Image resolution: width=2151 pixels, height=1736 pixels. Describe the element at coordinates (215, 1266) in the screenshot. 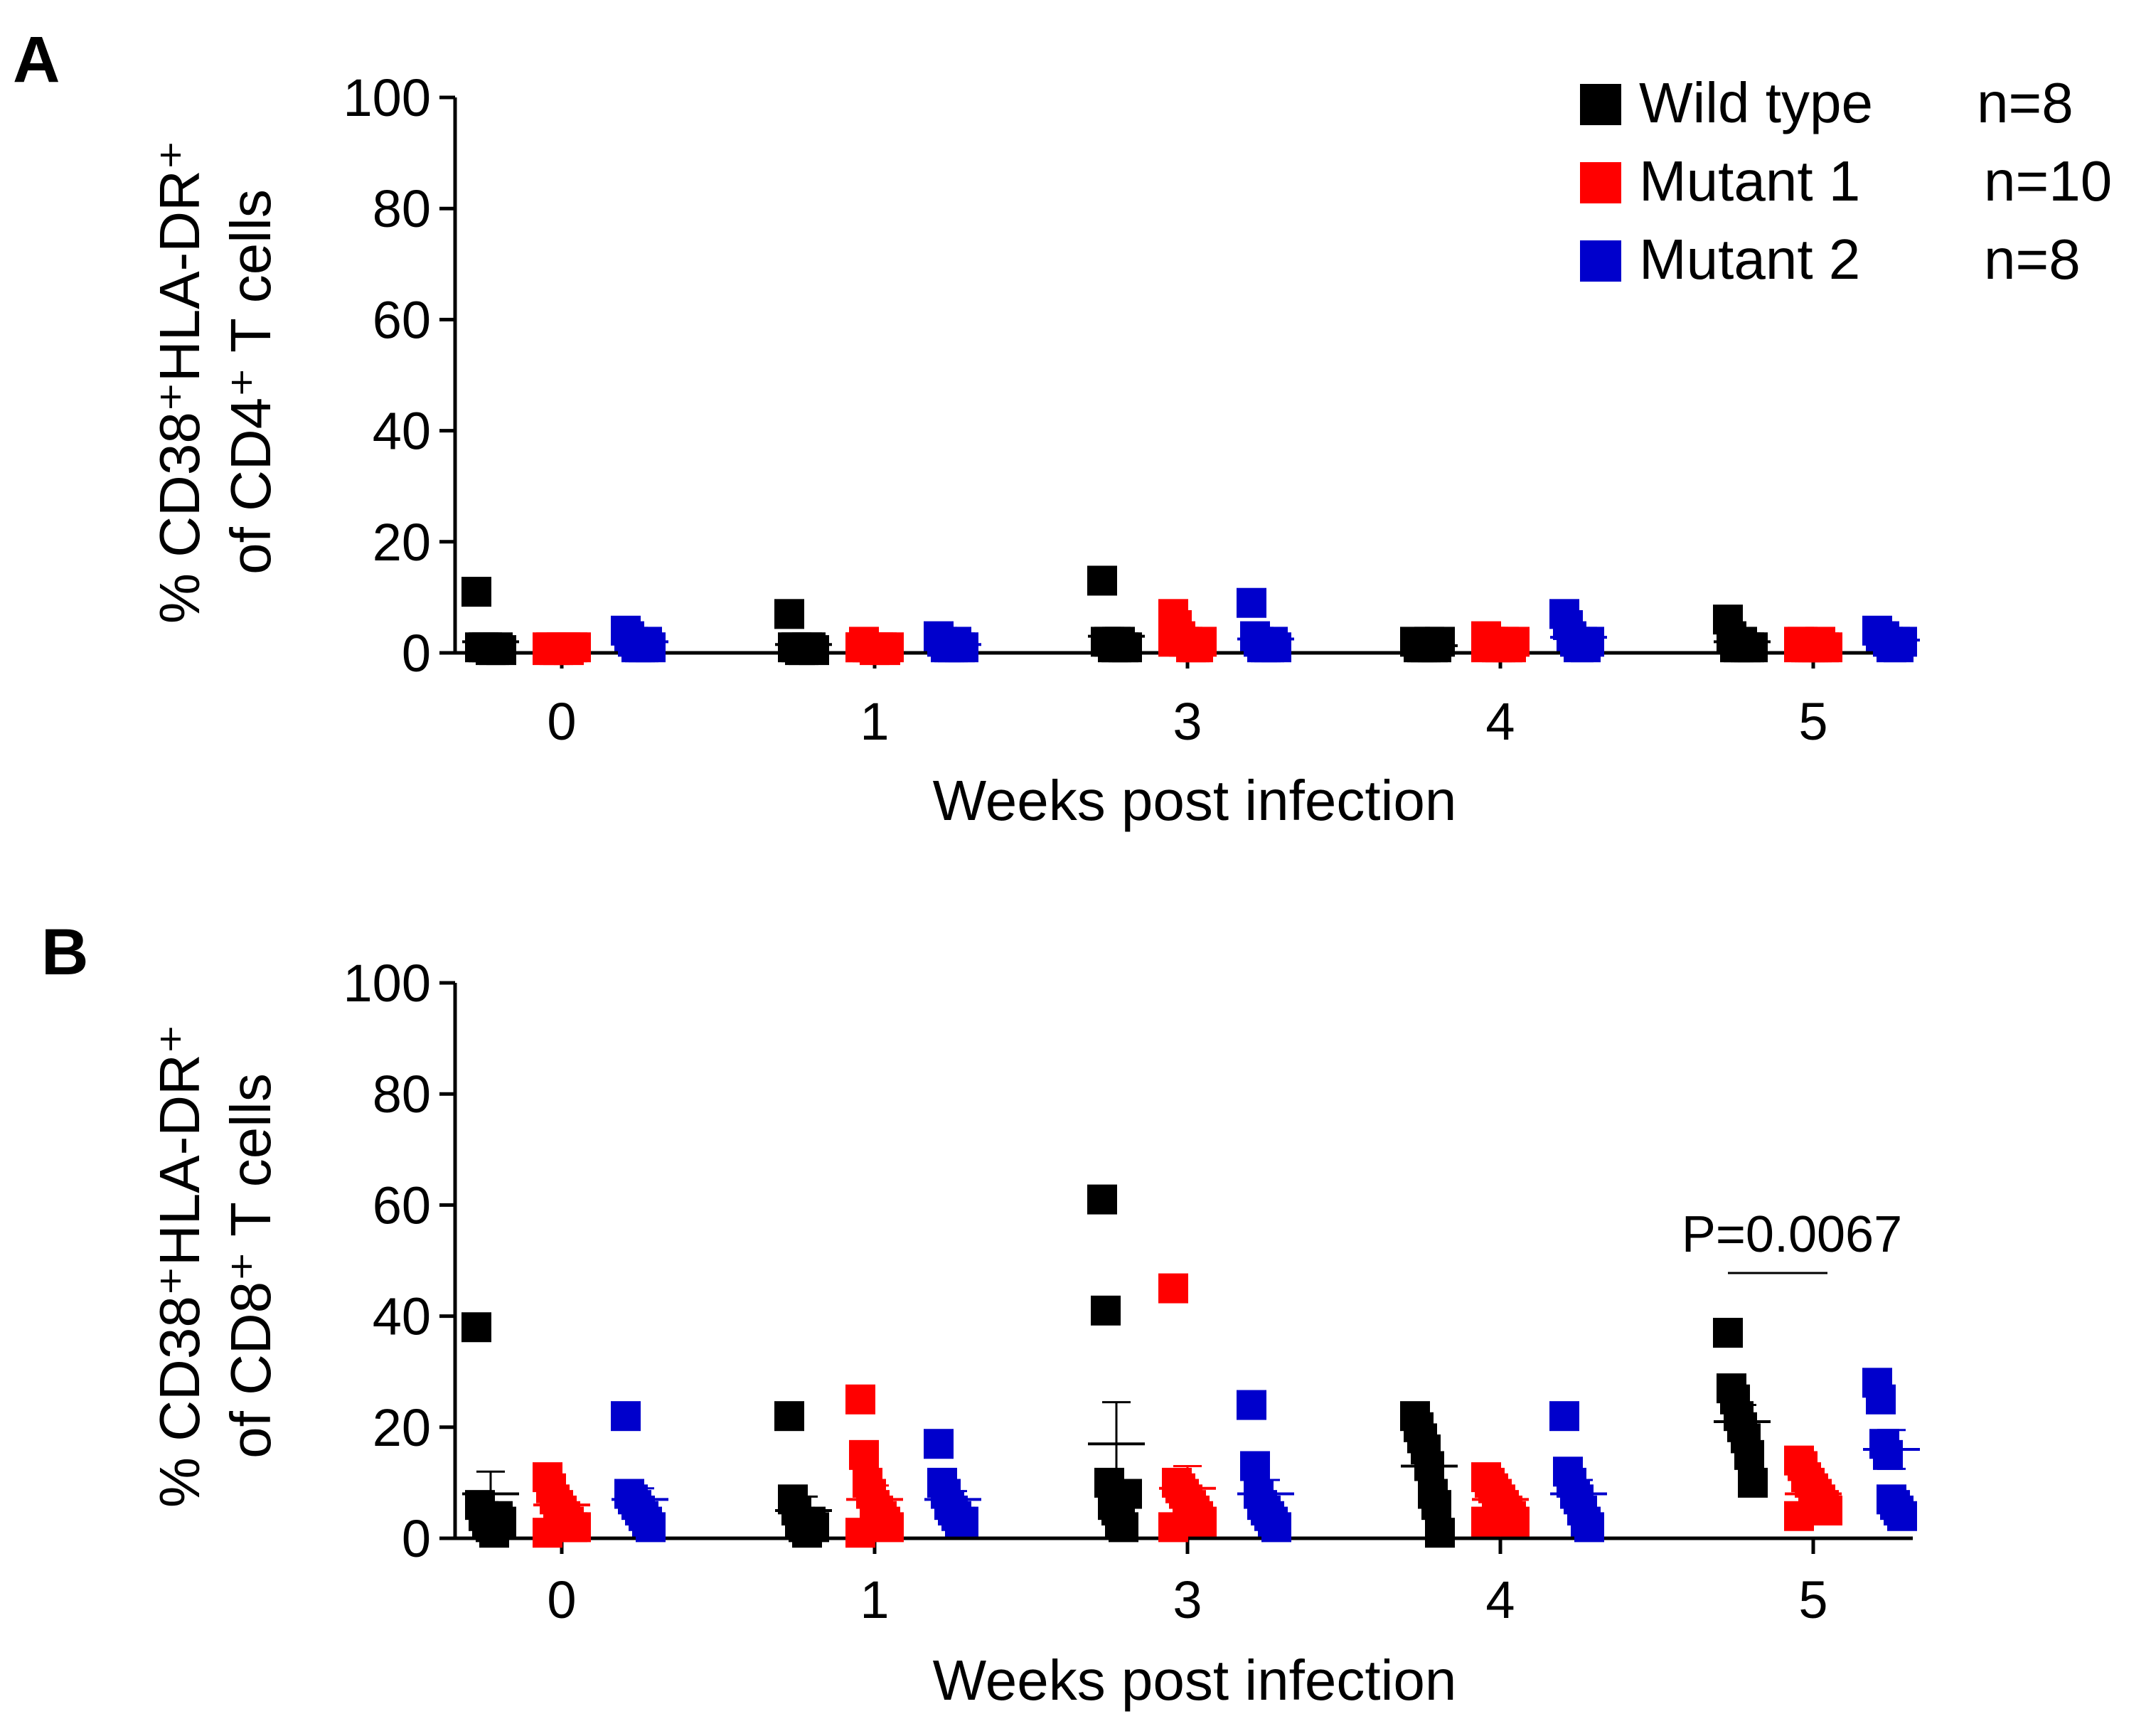

I see `y-axis-title: % CD38⁺HLA-DR⁺ of CD8⁺ T cells` at that location.